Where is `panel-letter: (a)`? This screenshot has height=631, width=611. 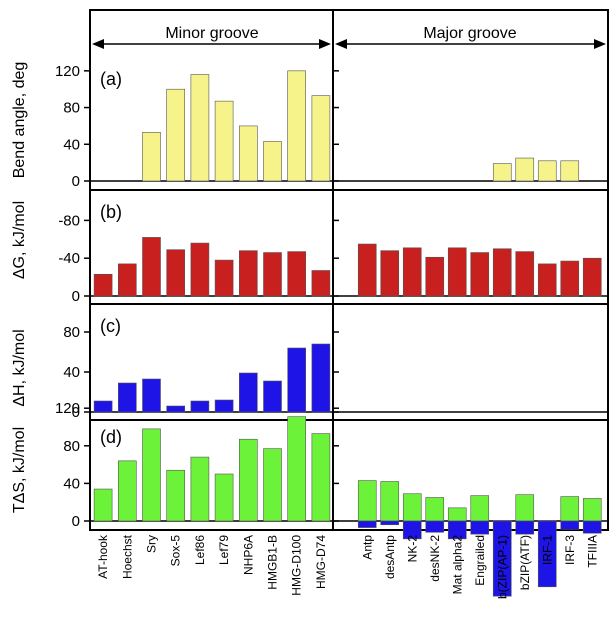 panel-letter: (a) is located at coordinates (111, 79).